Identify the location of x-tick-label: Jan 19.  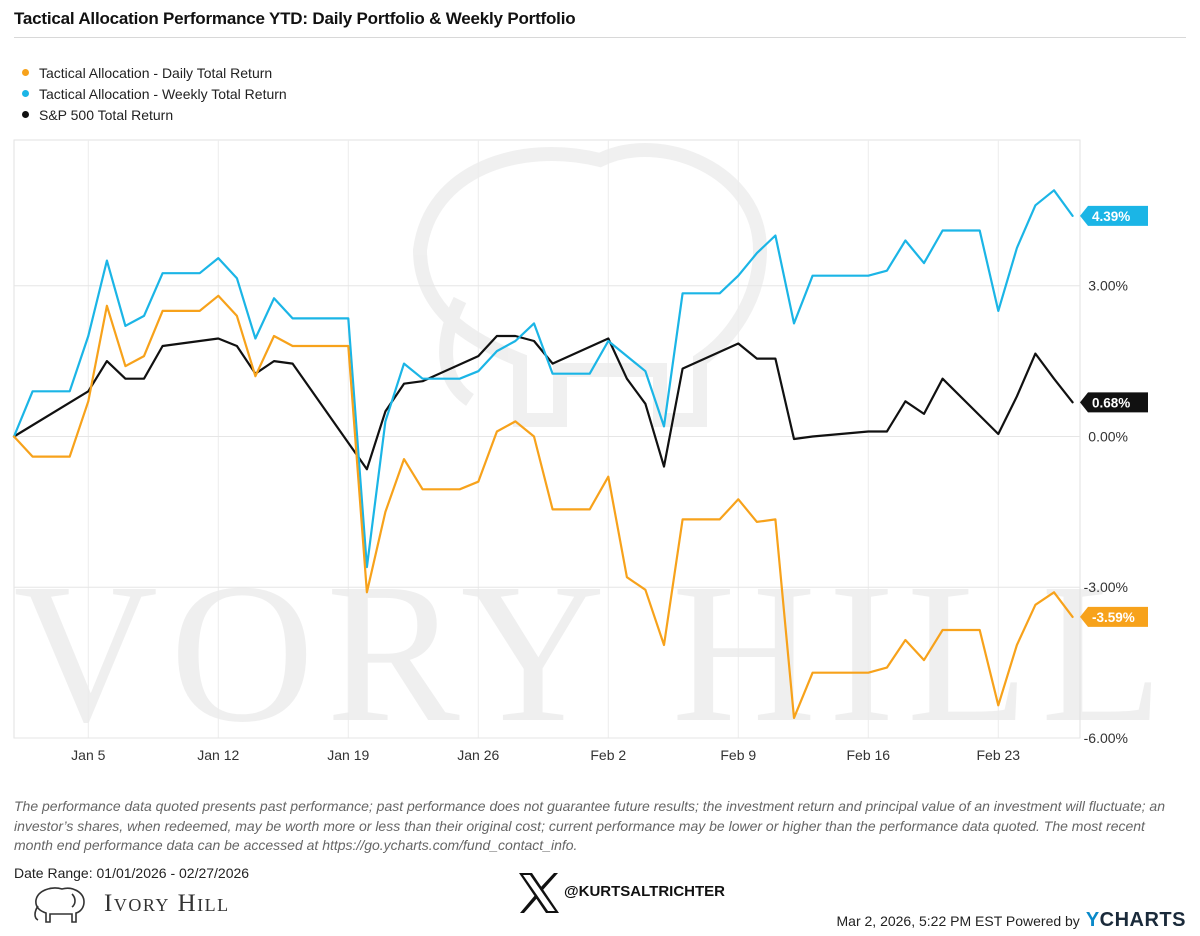
(348, 755).